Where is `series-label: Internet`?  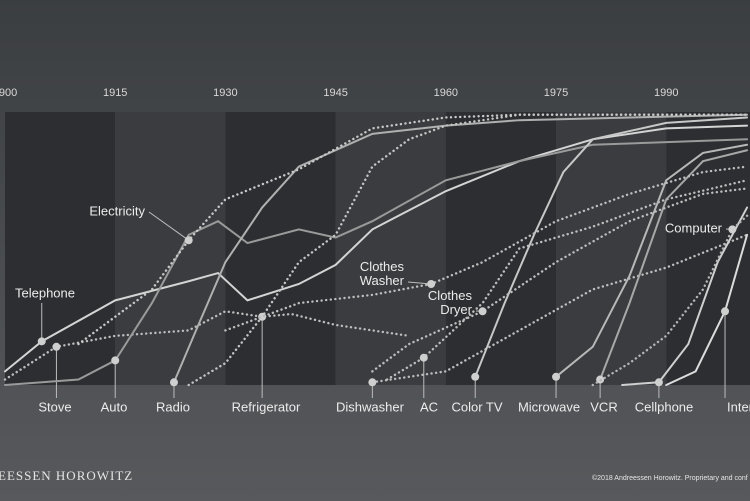 series-label: Internet is located at coordinates (738, 406).